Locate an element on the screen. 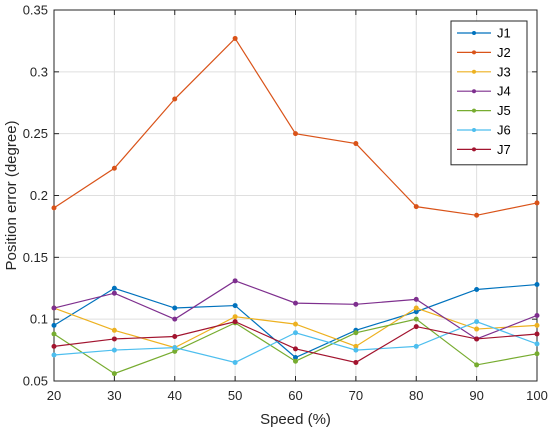 This screenshot has width=550, height=434. series-j4 is located at coordinates (295, 310).